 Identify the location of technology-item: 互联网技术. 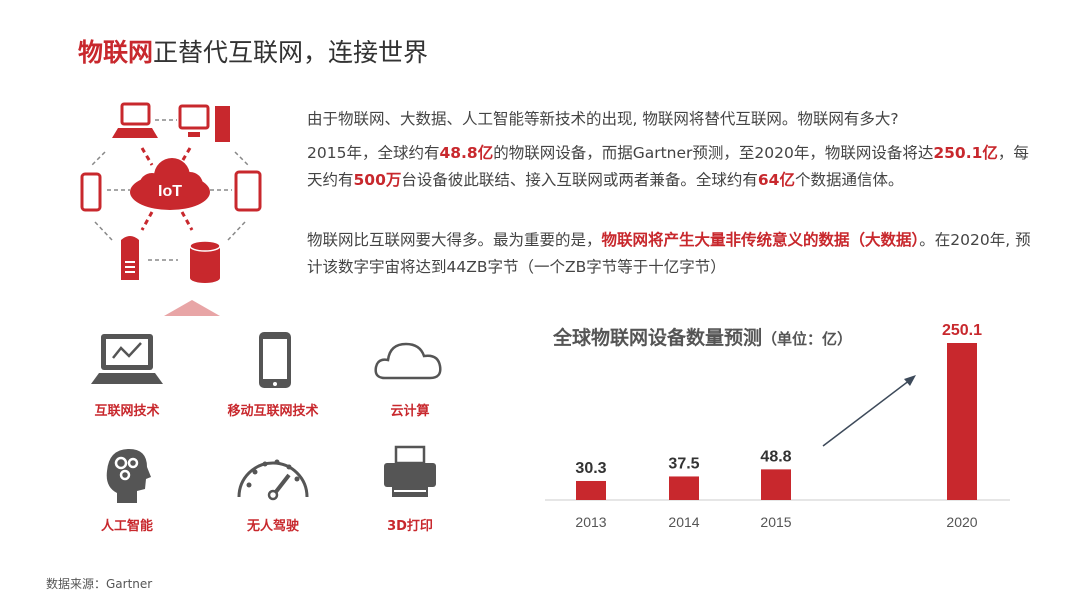
(127, 374).